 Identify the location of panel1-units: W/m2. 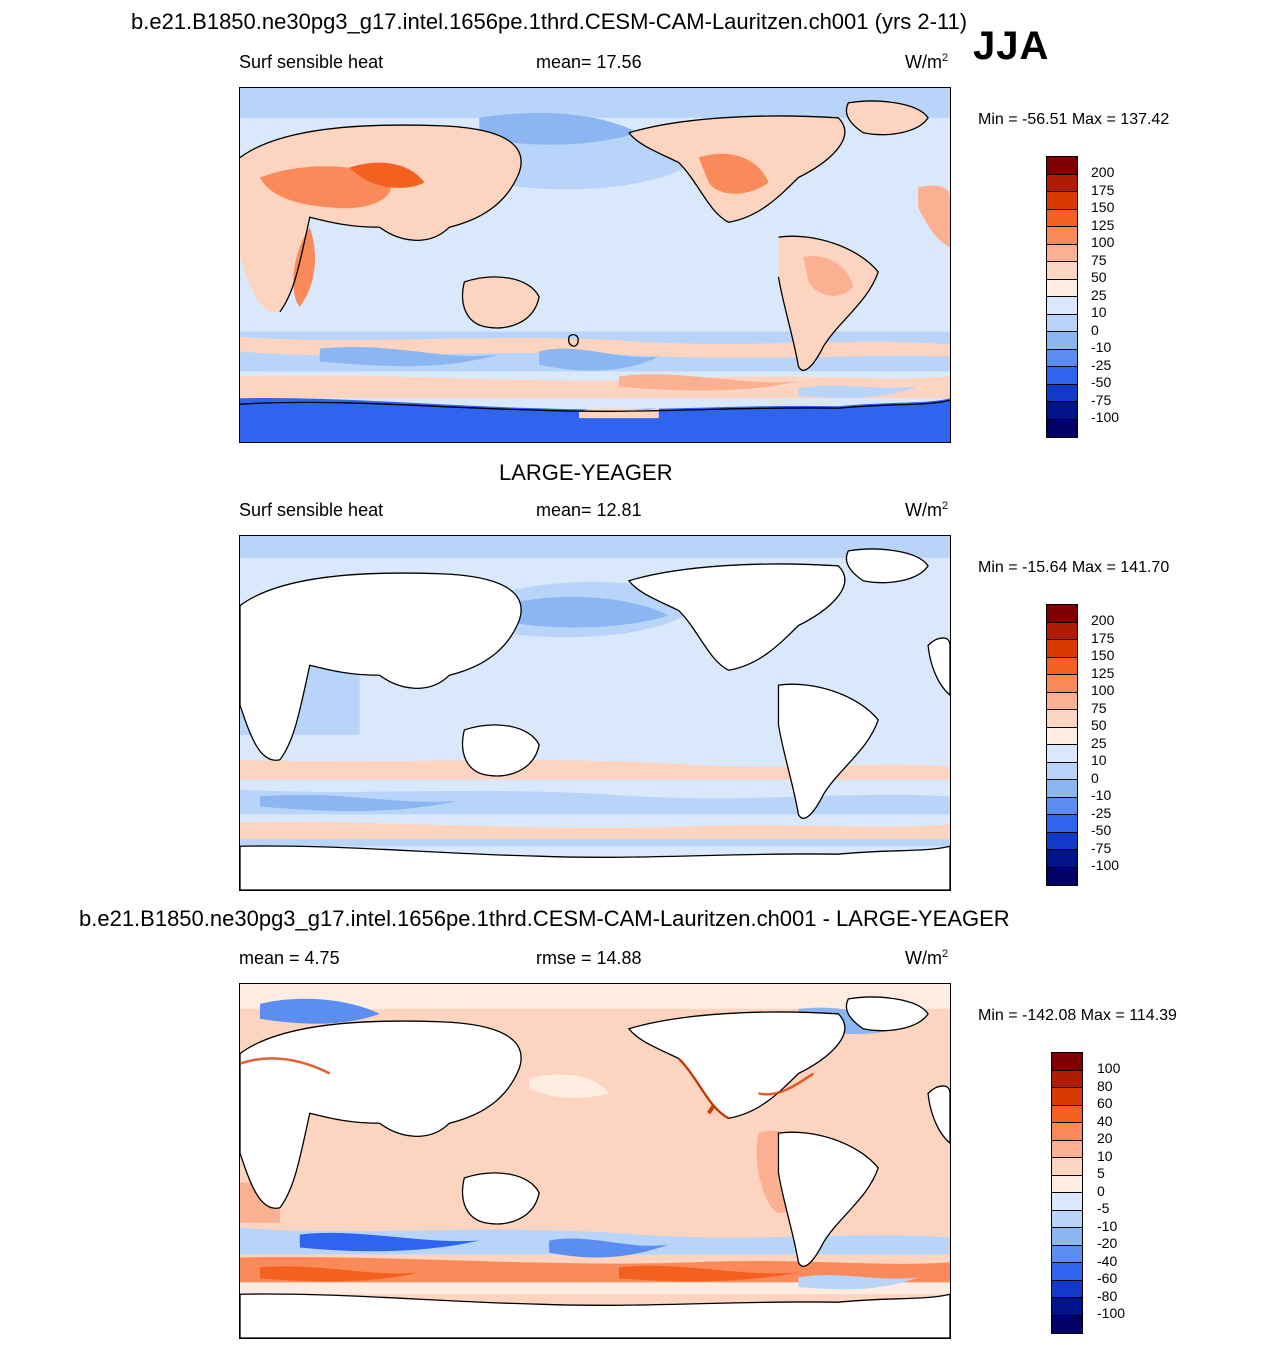
(926, 62).